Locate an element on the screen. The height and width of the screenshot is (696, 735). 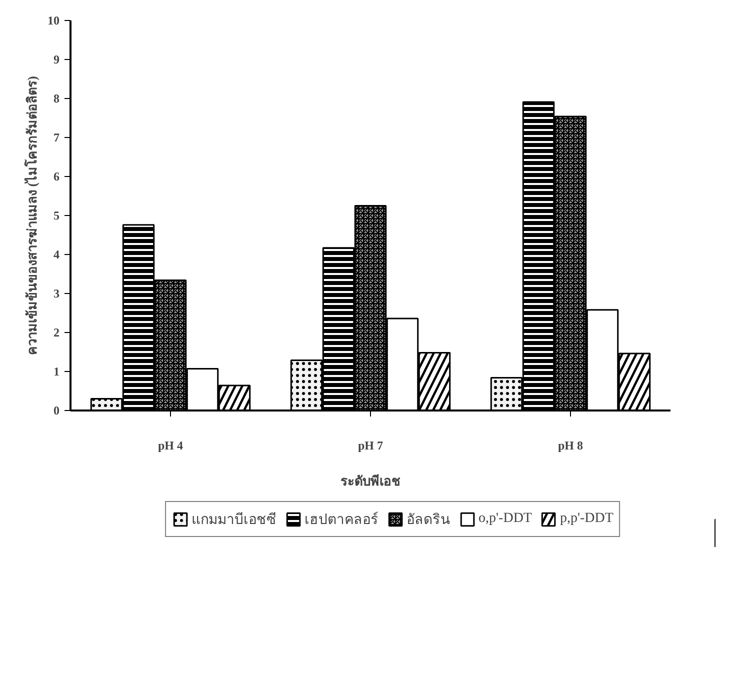
legend-label: p,p'-DDT is located at coordinates (587, 519).